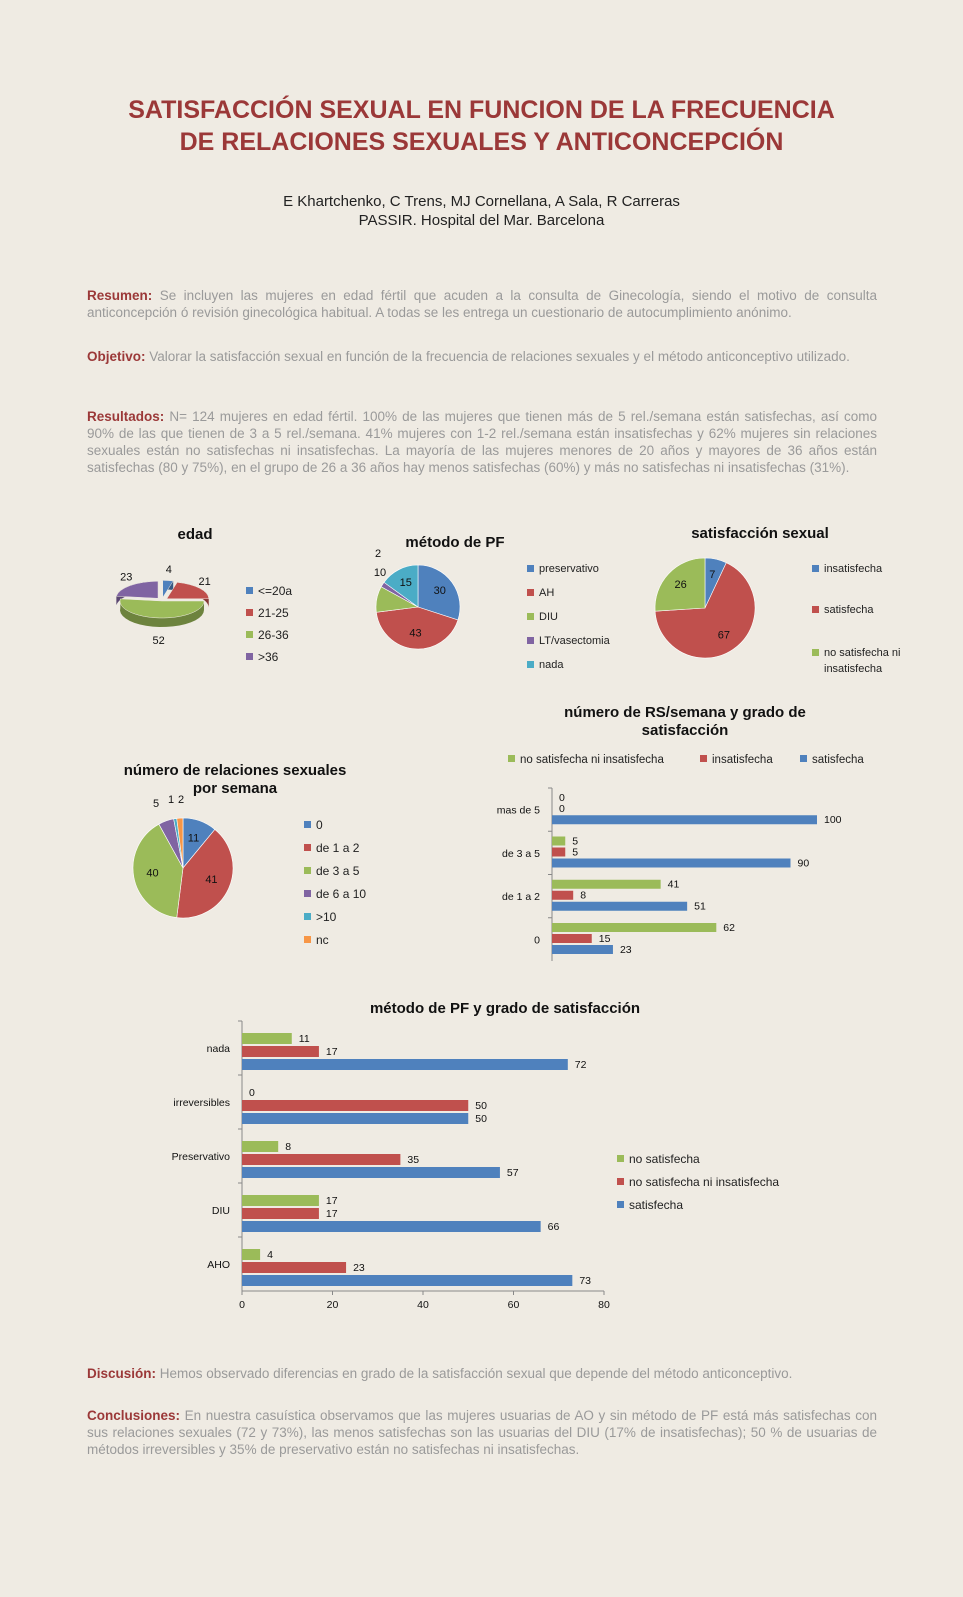 This screenshot has height=1597, width=963. I want to click on bar-value-label: 62, so click(729, 928).